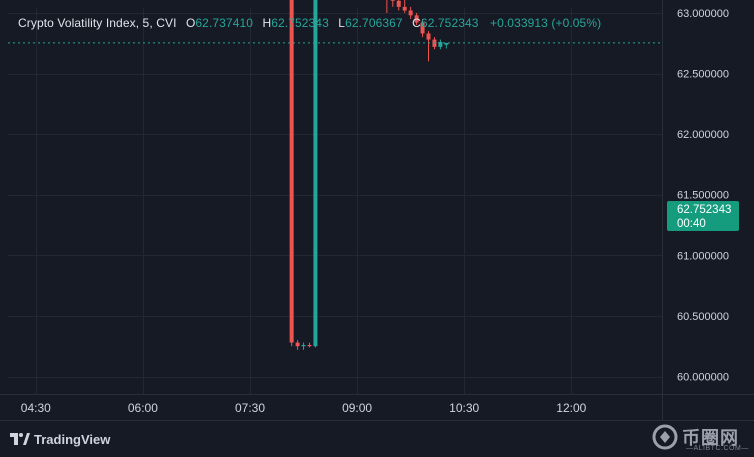 This screenshot has height=457, width=754. What do you see at coordinates (665, 437) in the screenshot?
I see `watermark-logo-icon` at bounding box center [665, 437].